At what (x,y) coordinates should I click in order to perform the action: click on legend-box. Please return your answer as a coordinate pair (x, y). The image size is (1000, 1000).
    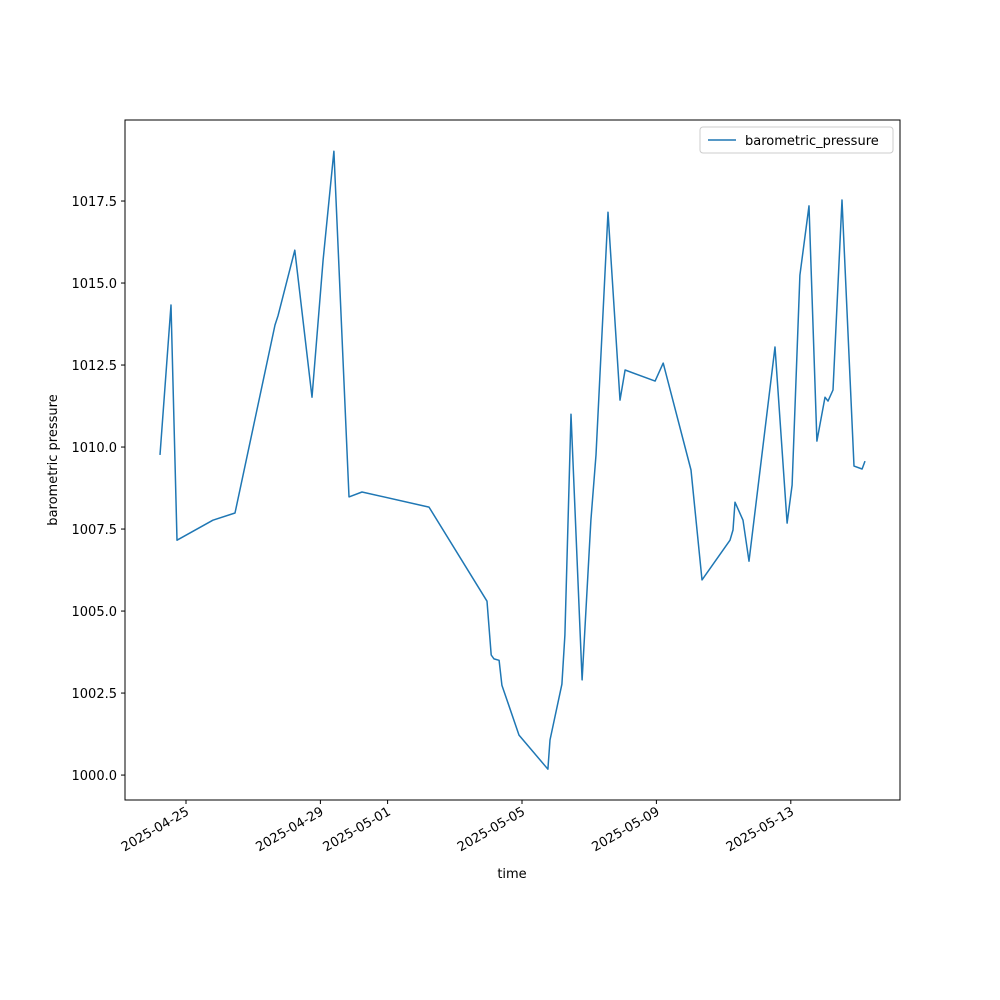
    Looking at the image, I should click on (796, 140).